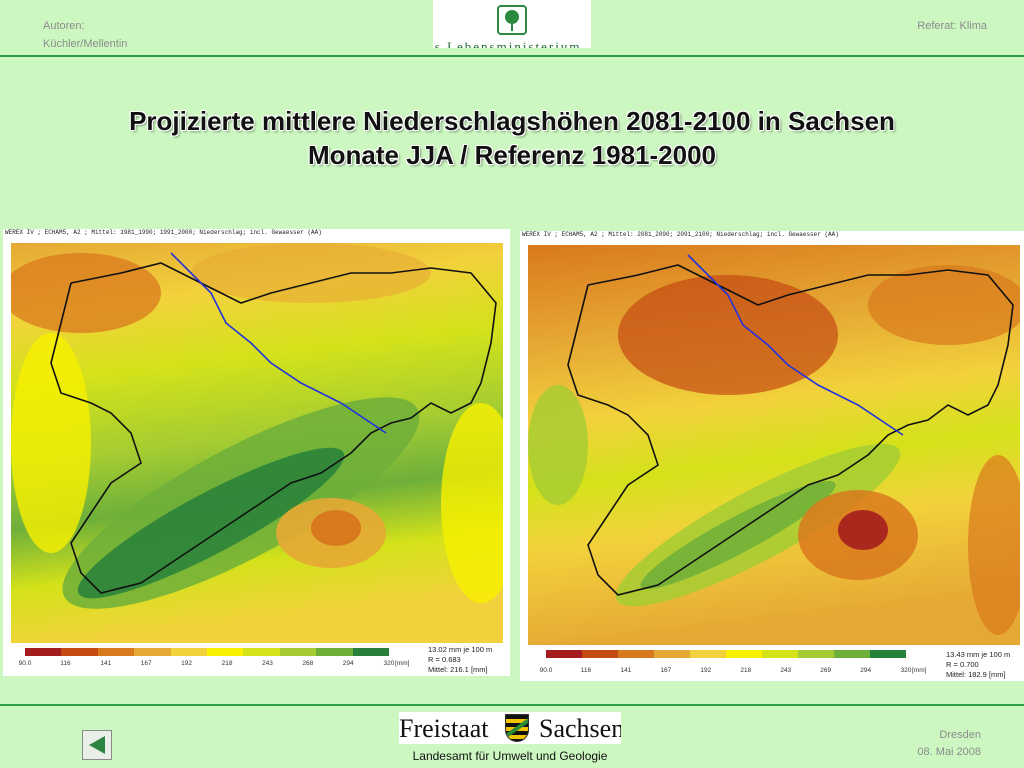 Image resolution: width=1024 pixels, height=768 pixels. I want to click on stats-mean: Mittel: 182.9 [mm], so click(976, 674).